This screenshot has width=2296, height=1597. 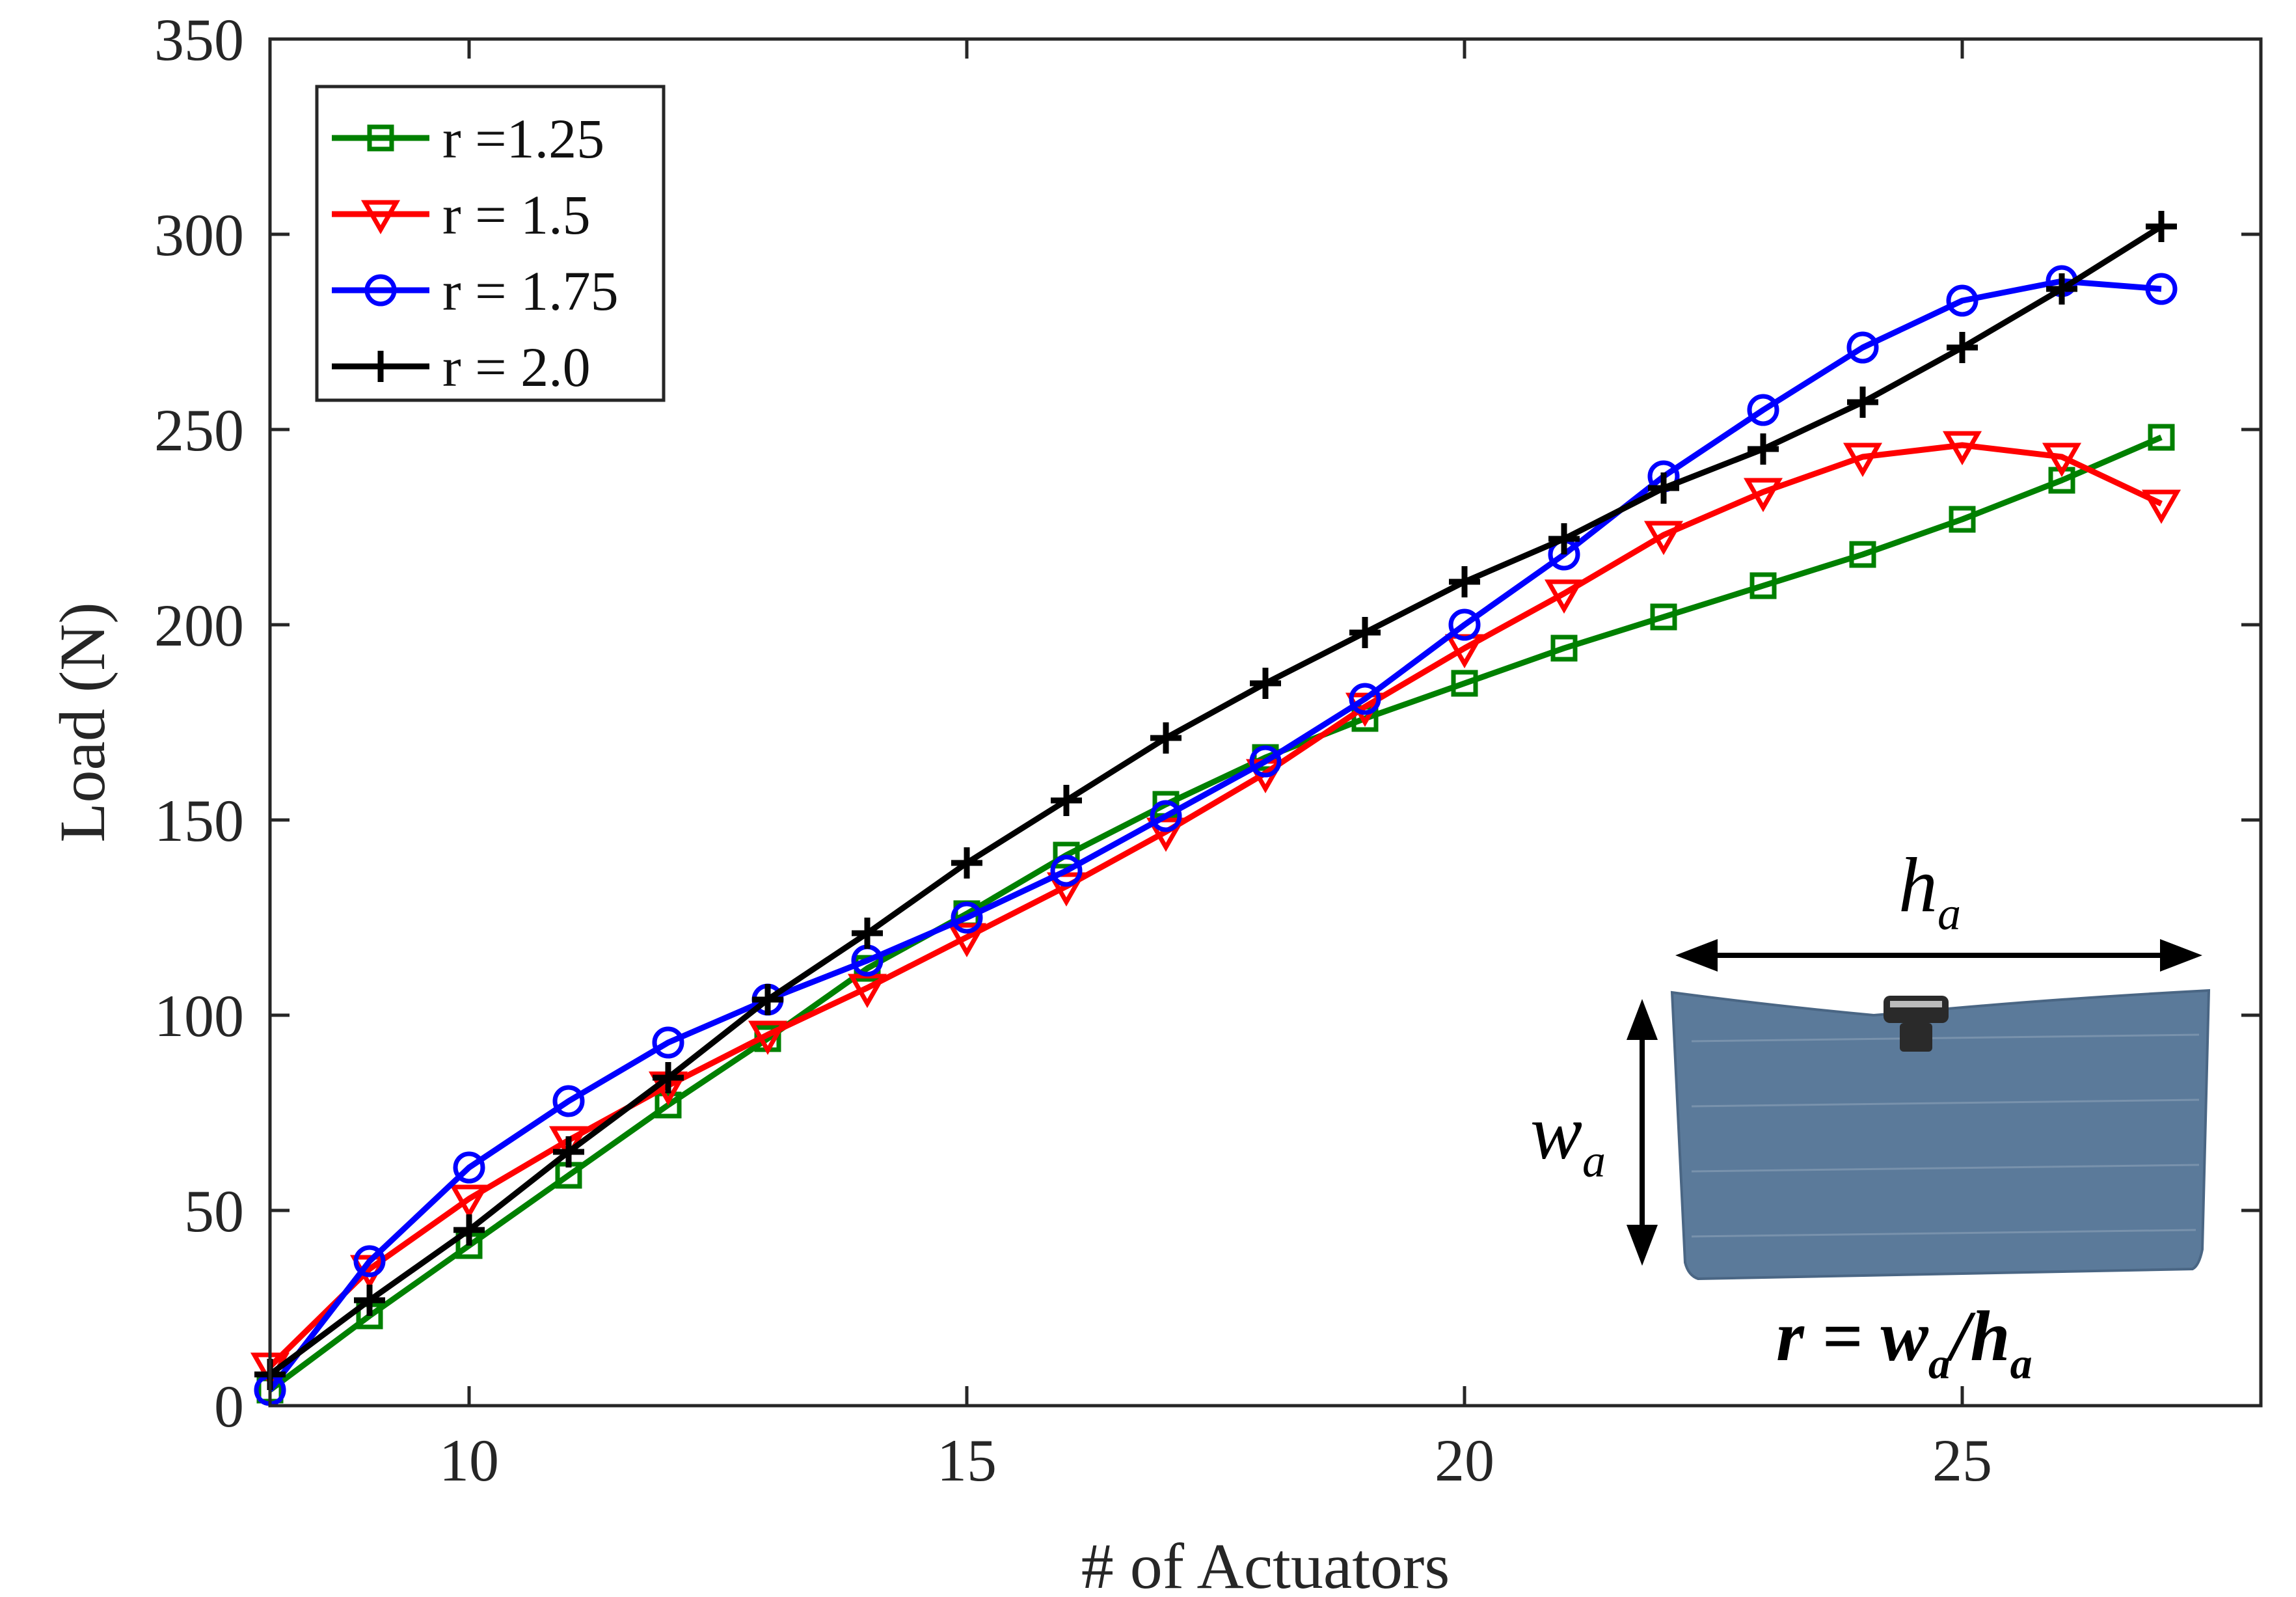 I want to click on ratio-equation: r = wa/ha, so click(x=1904, y=1342).